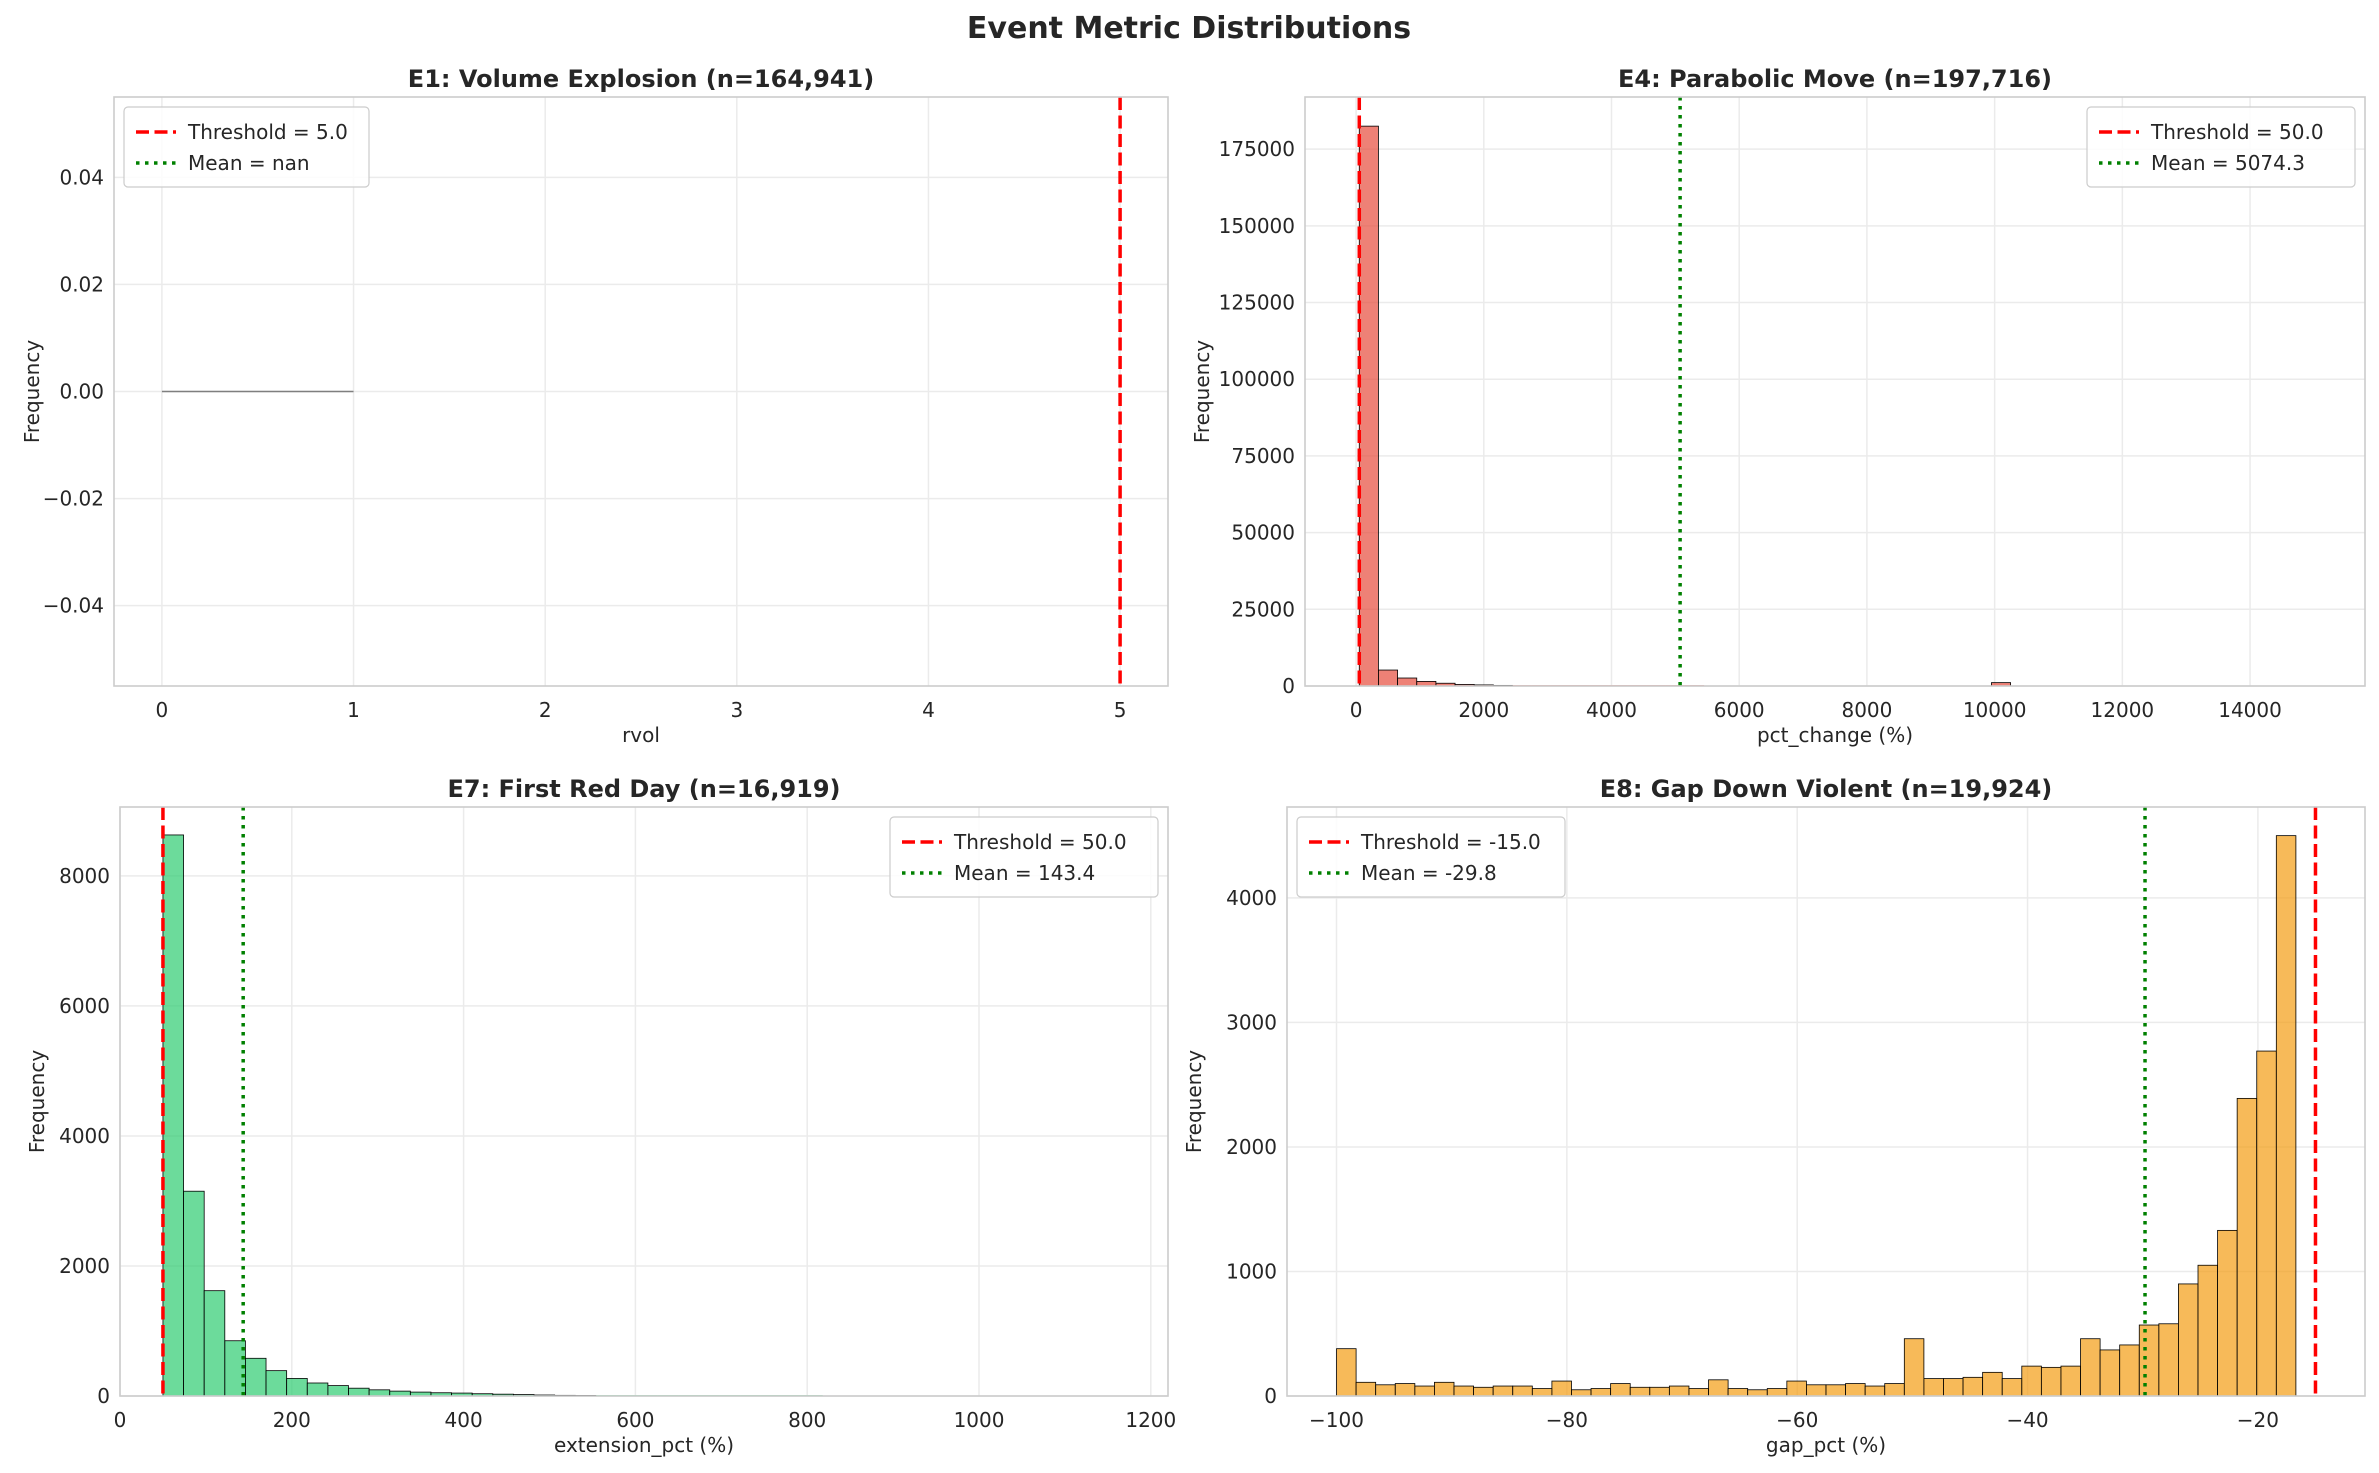 The width and height of the screenshot is (2379, 1473). I want to click on y-axis-label: Frequency, so click(32, 391).